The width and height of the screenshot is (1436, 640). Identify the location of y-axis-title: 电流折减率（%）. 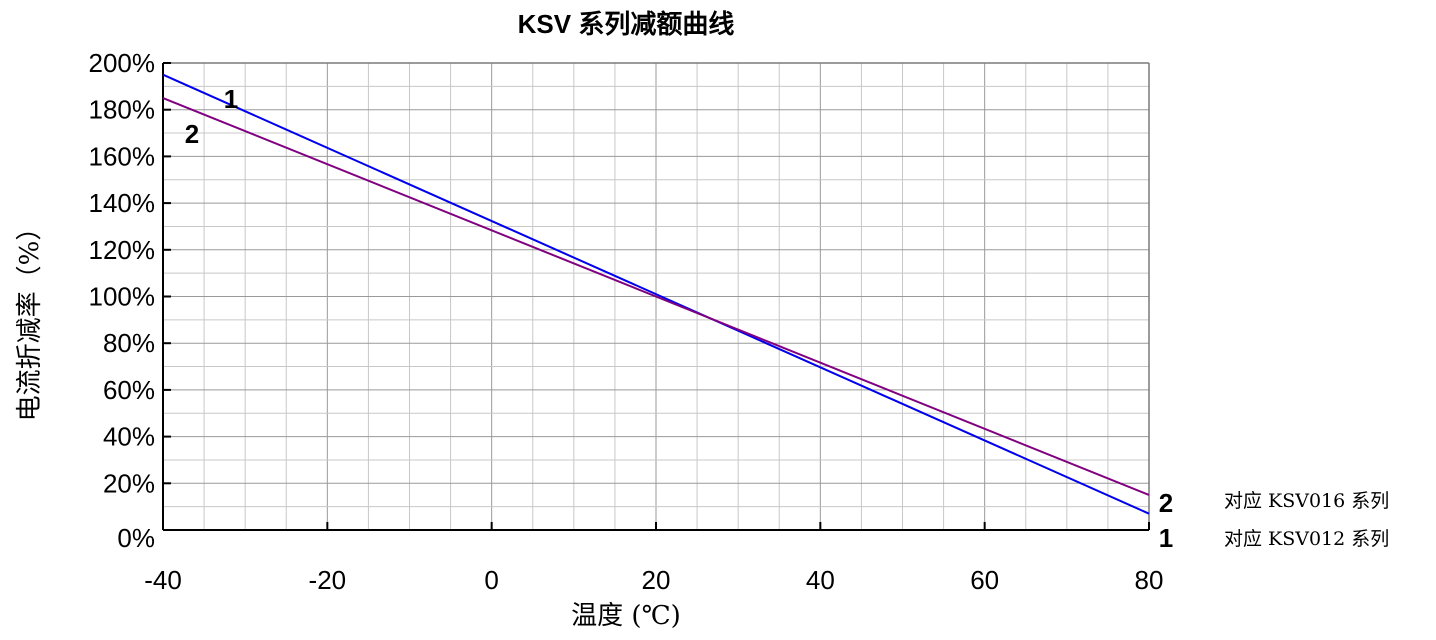
(30, 318).